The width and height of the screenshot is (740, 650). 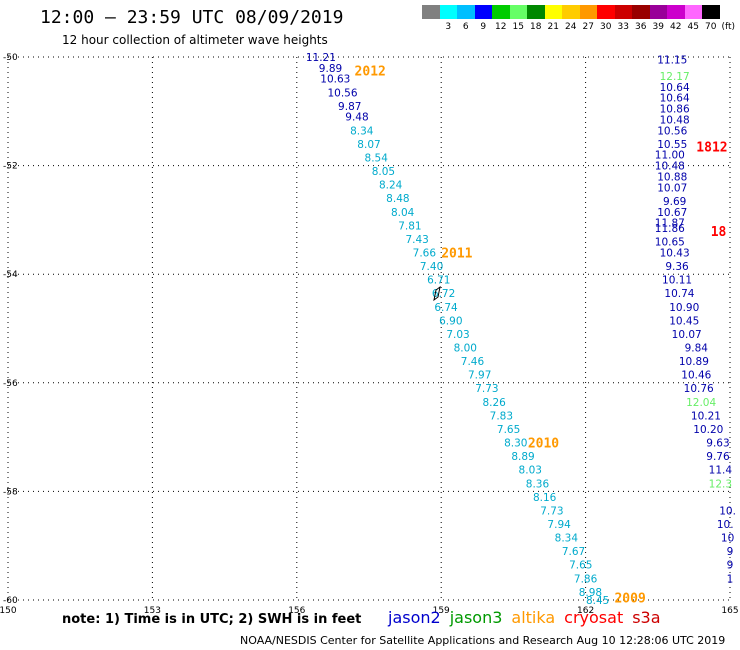 I want to click on x-tick-label: 156, so click(x=296, y=611).